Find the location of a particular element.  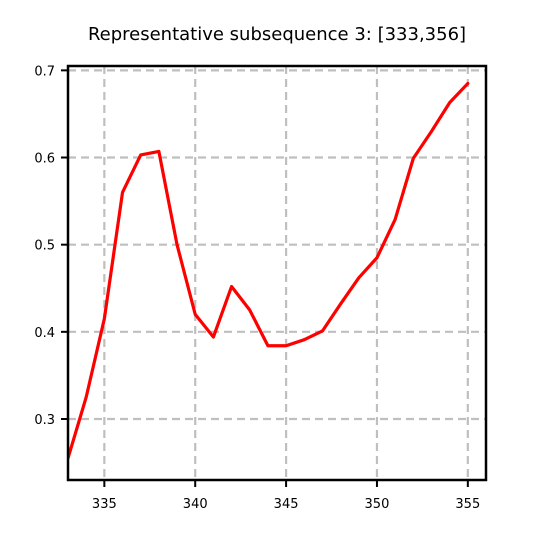

x-tick-label: 355 is located at coordinates (467, 504).